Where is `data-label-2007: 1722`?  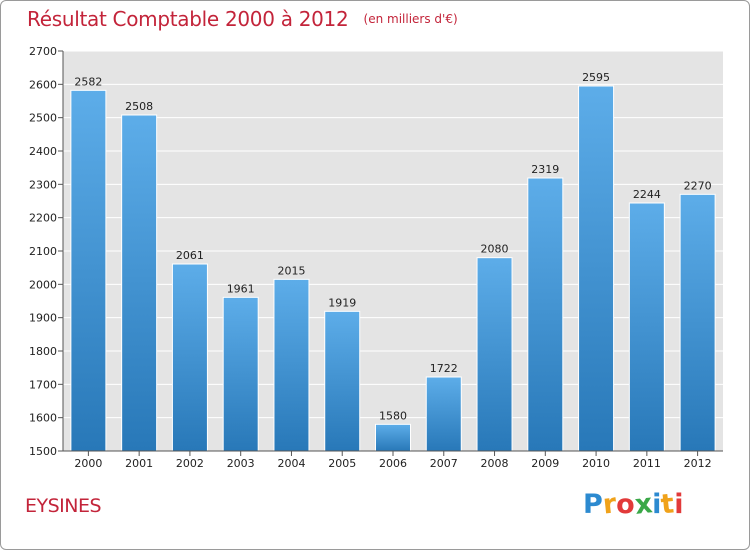 data-label-2007: 1722 is located at coordinates (444, 368).